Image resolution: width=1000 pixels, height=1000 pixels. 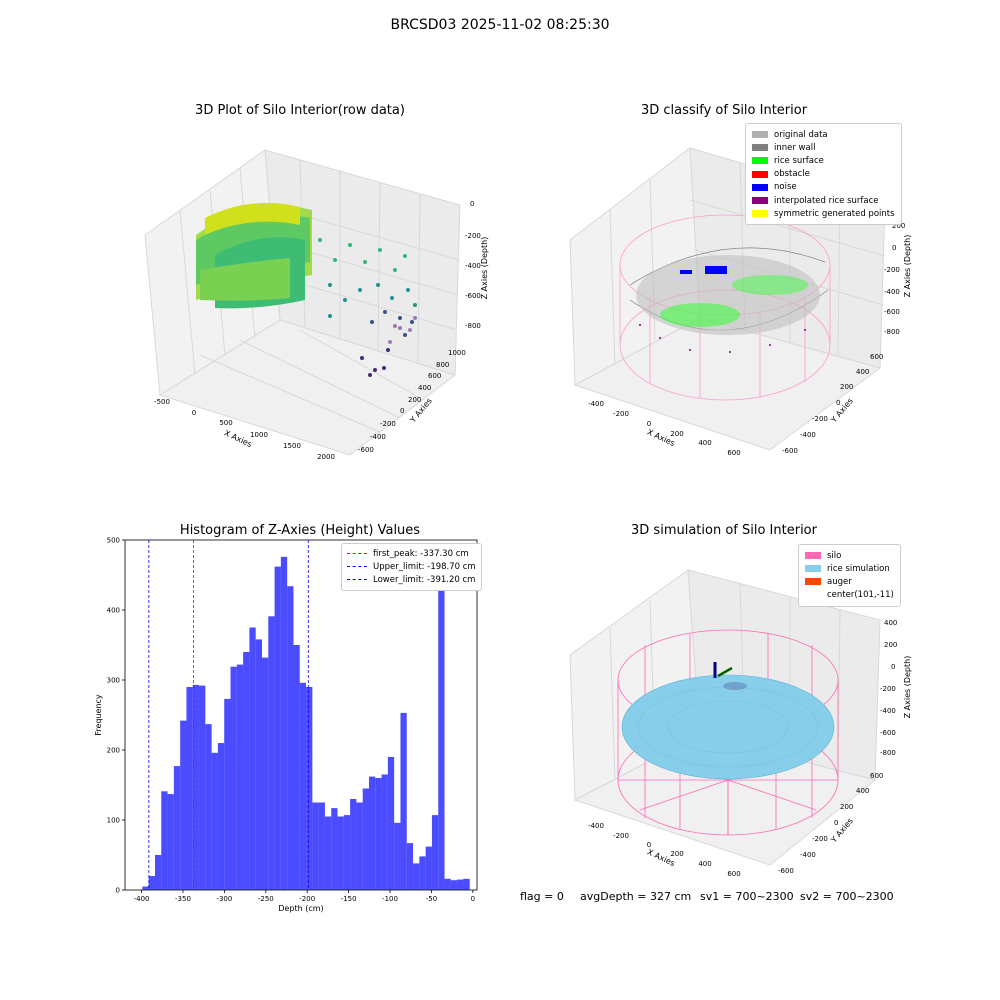 What do you see at coordinates (676, 854) in the screenshot?
I see `simulation-xtick: 200` at bounding box center [676, 854].